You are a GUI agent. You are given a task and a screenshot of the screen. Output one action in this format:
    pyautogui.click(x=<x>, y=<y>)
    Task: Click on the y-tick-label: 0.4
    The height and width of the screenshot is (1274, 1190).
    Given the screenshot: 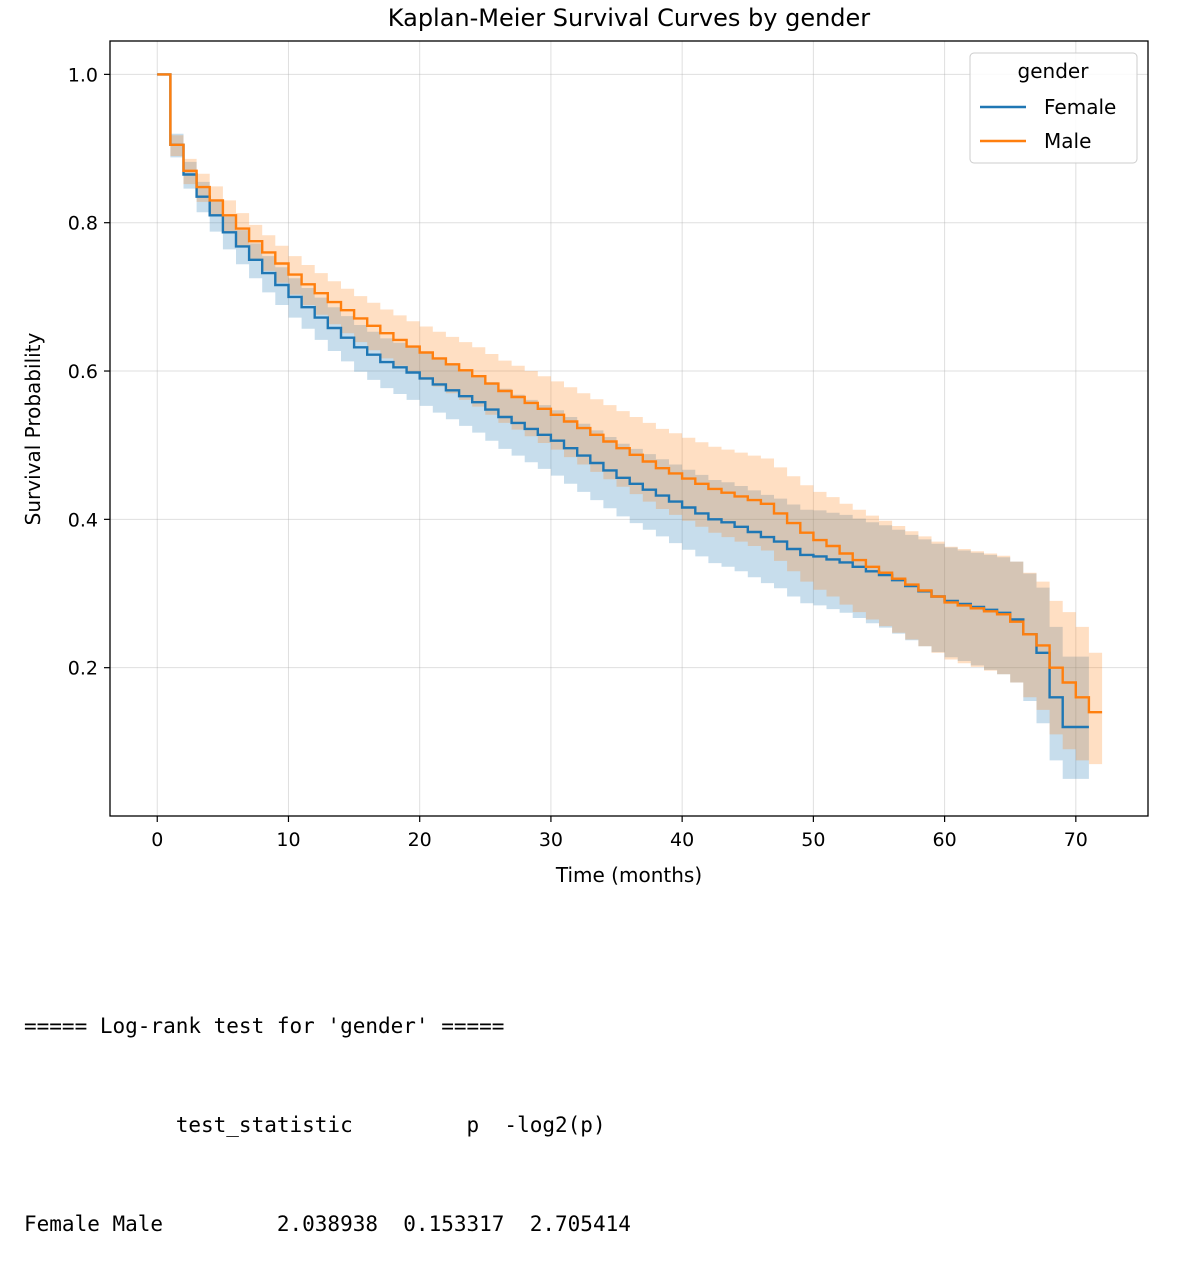 What is the action you would take?
    pyautogui.click(x=83, y=520)
    